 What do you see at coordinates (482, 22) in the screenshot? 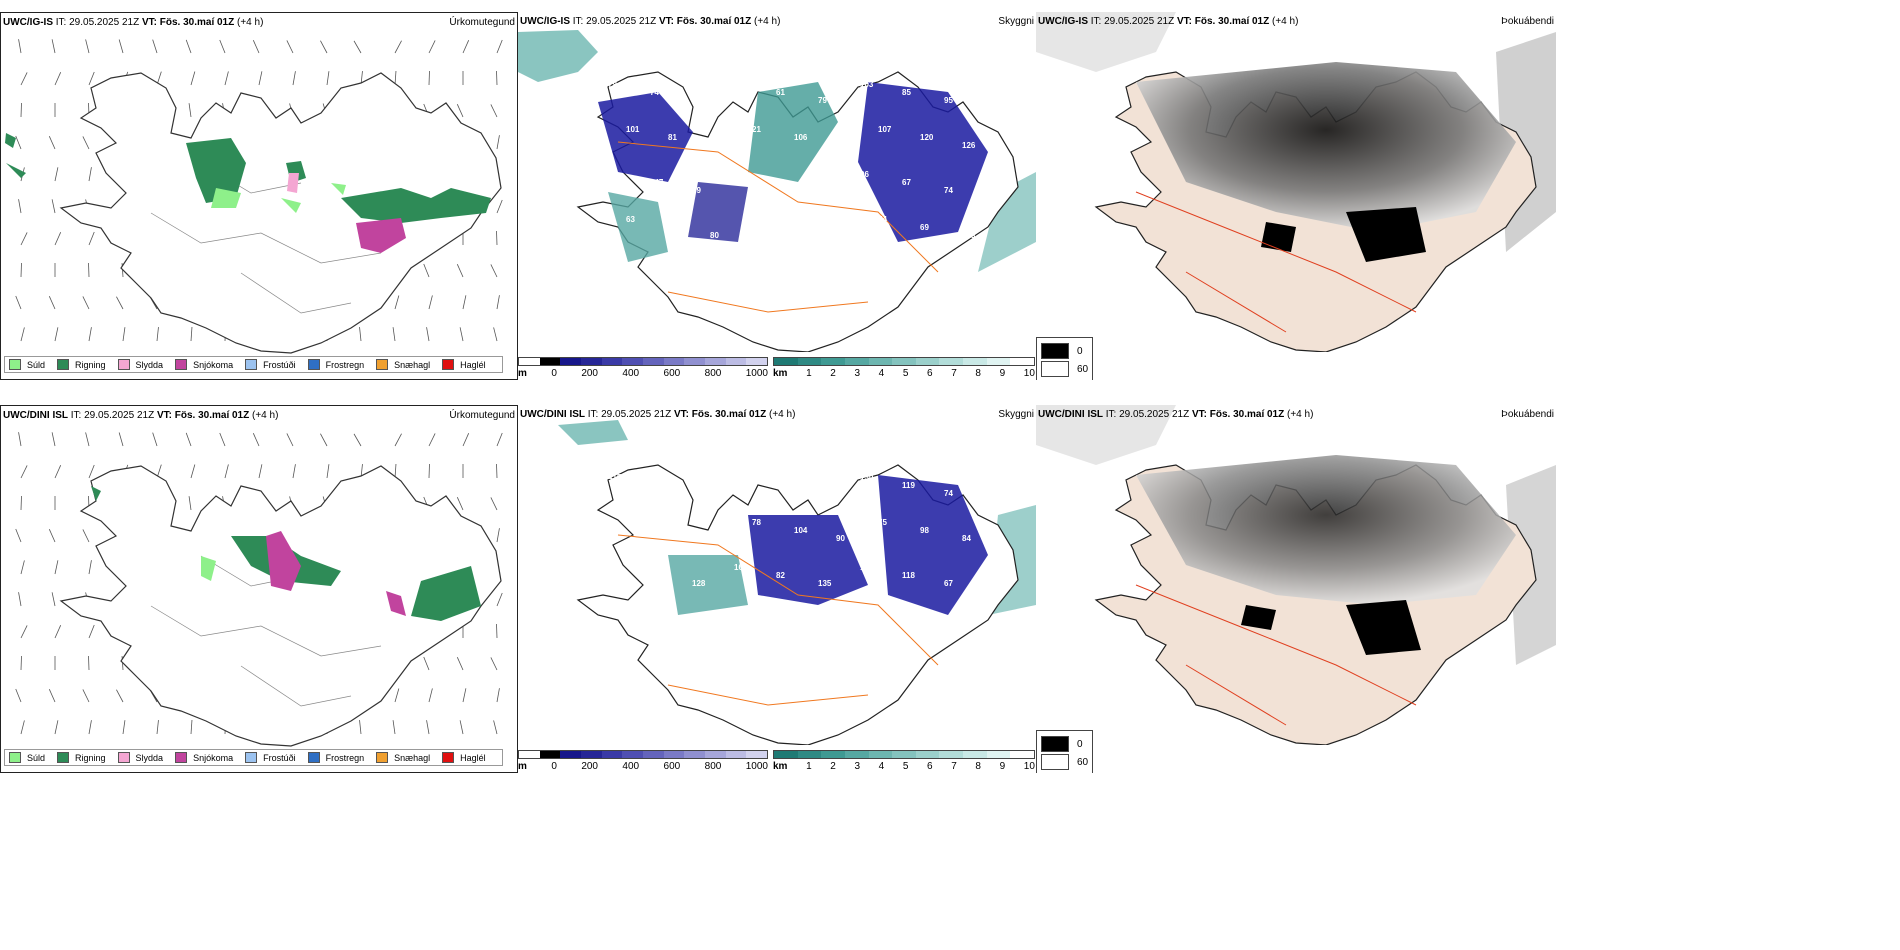
I see `panel-type-label: Úrkomutegund` at bounding box center [482, 22].